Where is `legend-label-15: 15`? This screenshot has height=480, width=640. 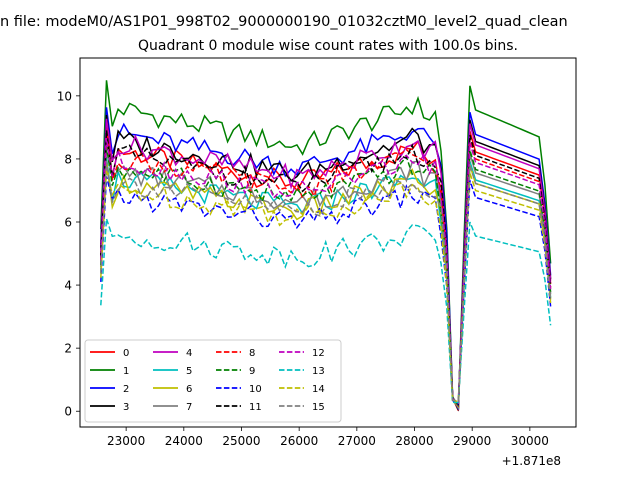
legend-label-15: 15 is located at coordinates (318, 407).